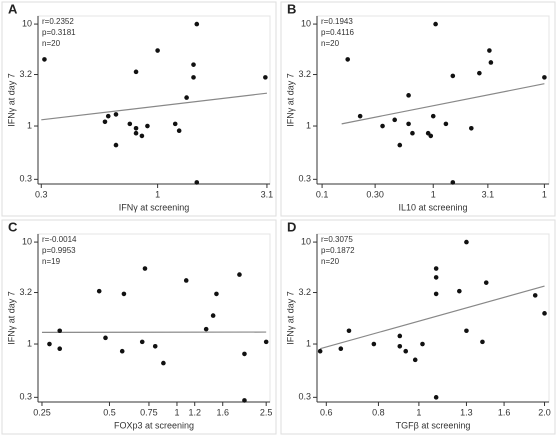 Image resolution: width=558 pixels, height=437 pixels. Describe the element at coordinates (109, 412) in the screenshot. I see `x-tick-label: 0.5` at that location.